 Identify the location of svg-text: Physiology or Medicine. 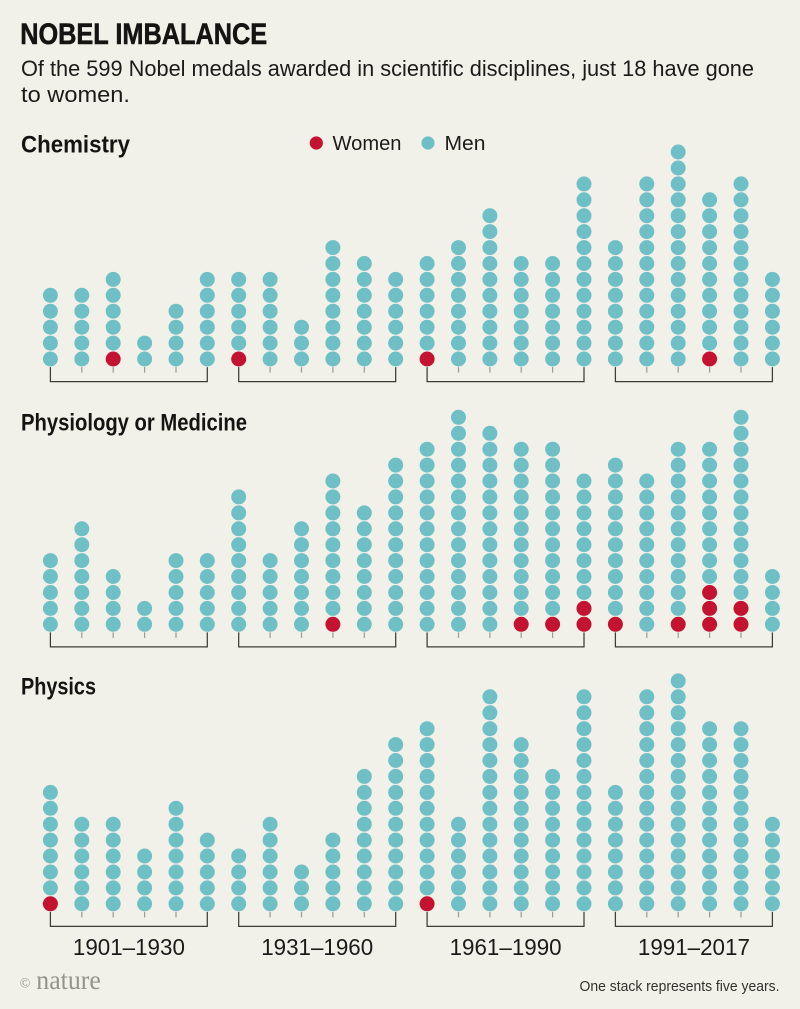
(134, 423).